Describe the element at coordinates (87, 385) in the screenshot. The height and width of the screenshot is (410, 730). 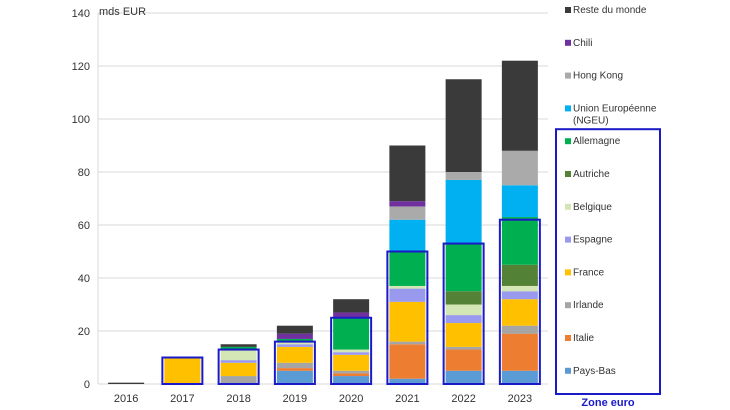
I see `y-tick-label: 0` at that location.